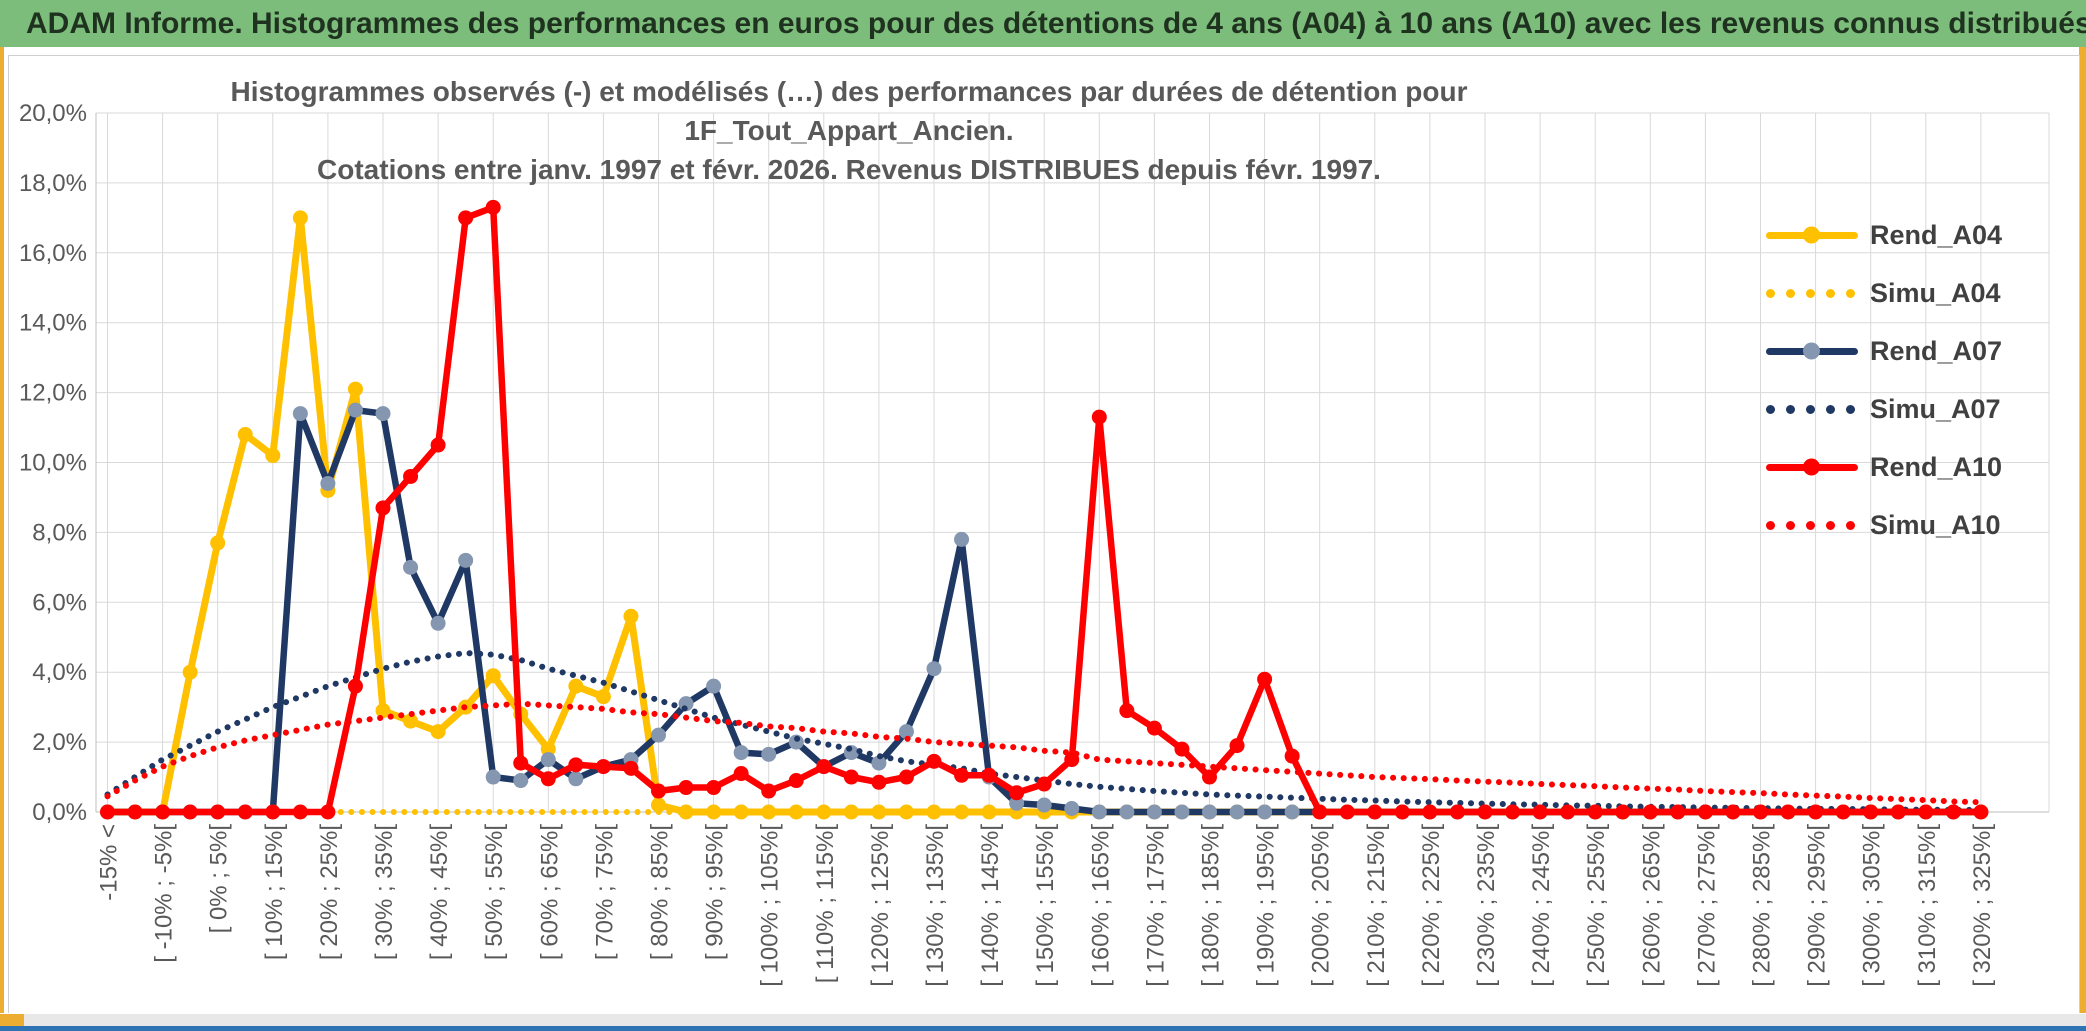 The width and height of the screenshot is (2086, 1031). Describe the element at coordinates (1431, 905) in the screenshot. I see `x-tick-label: [ 220% ; 225%[` at that location.